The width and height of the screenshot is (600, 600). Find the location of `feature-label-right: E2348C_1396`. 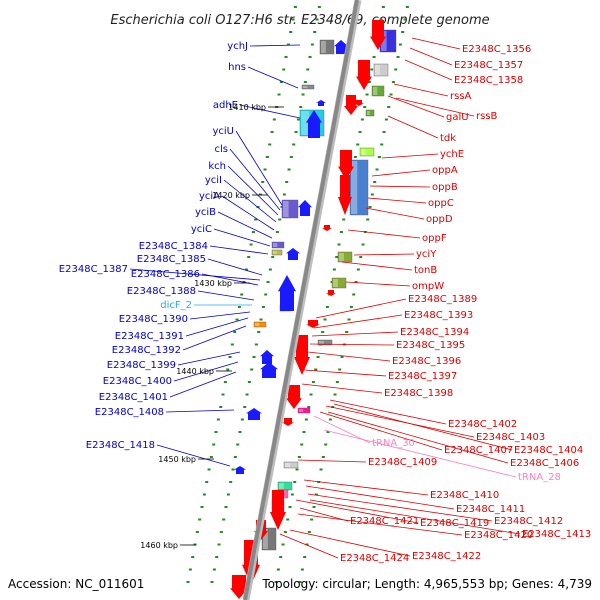

feature-label-right: E2348C_1396 is located at coordinates (426, 361).